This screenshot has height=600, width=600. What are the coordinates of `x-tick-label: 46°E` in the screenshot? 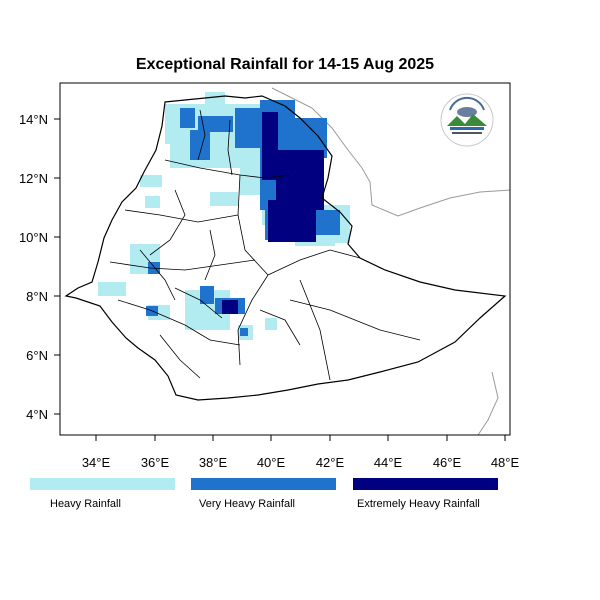 It's located at (447, 462).